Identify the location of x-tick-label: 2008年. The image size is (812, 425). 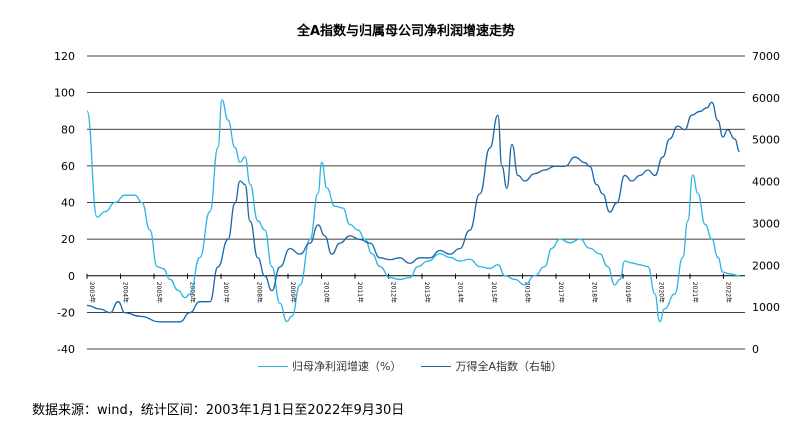
(260, 292).